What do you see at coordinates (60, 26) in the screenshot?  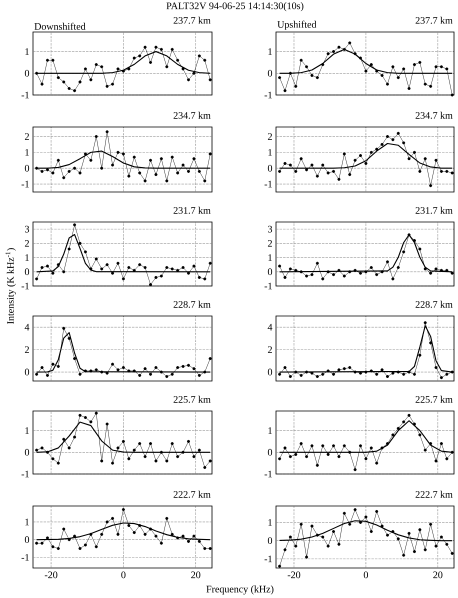 I see `text: Downshifted` at bounding box center [60, 26].